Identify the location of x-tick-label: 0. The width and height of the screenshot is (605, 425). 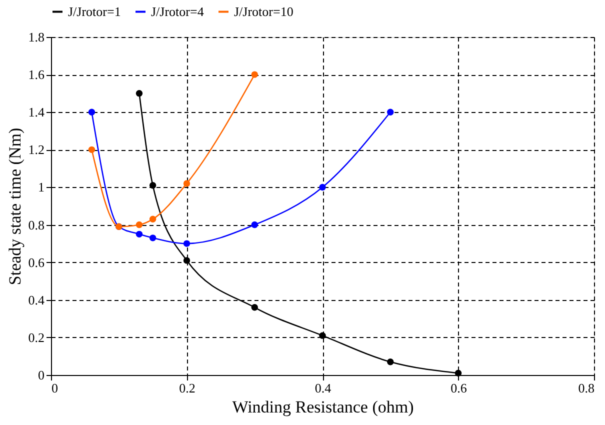
(55, 388).